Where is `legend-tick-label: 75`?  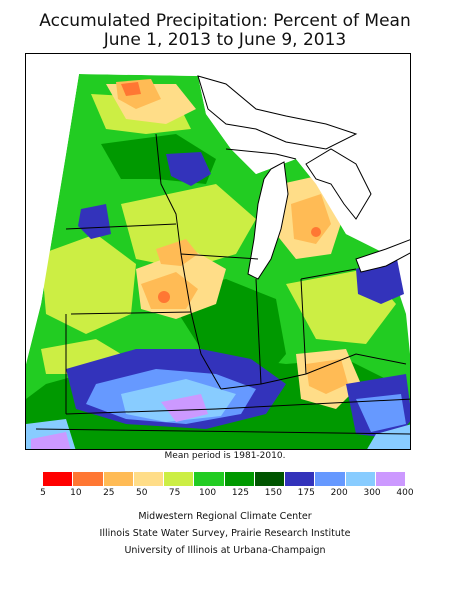
legend-tick-label: 75 is located at coordinates (174, 493).